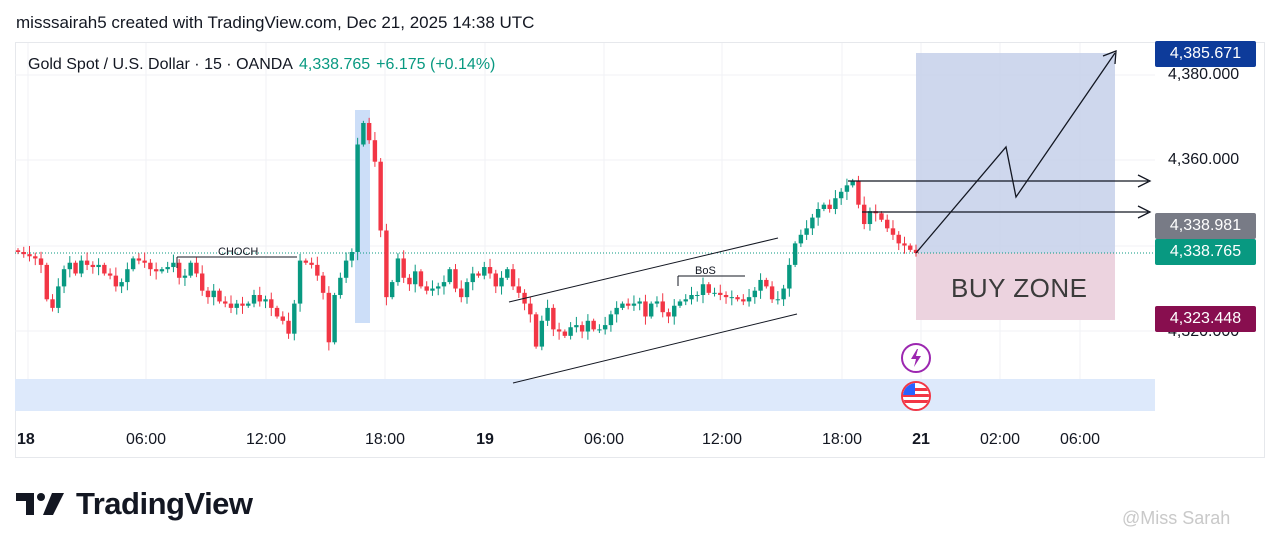  I want to click on symbol-name: Gold Spot / U.S. Dollar · 15 · OANDA, so click(160, 64).